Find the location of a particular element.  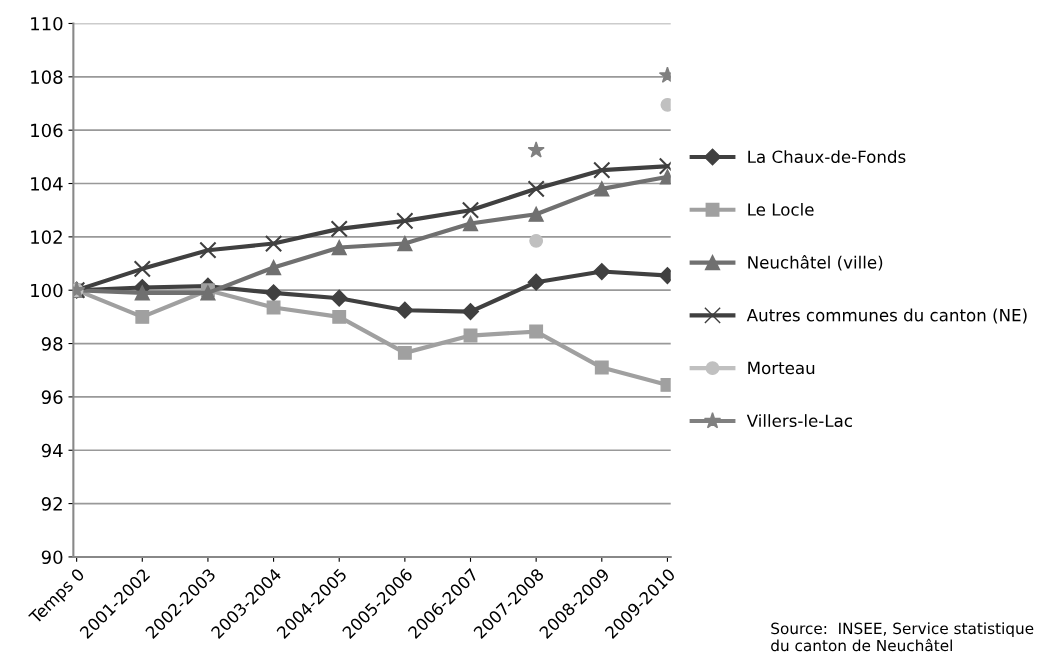

y-tick-label: 92 is located at coordinates (51, 504).